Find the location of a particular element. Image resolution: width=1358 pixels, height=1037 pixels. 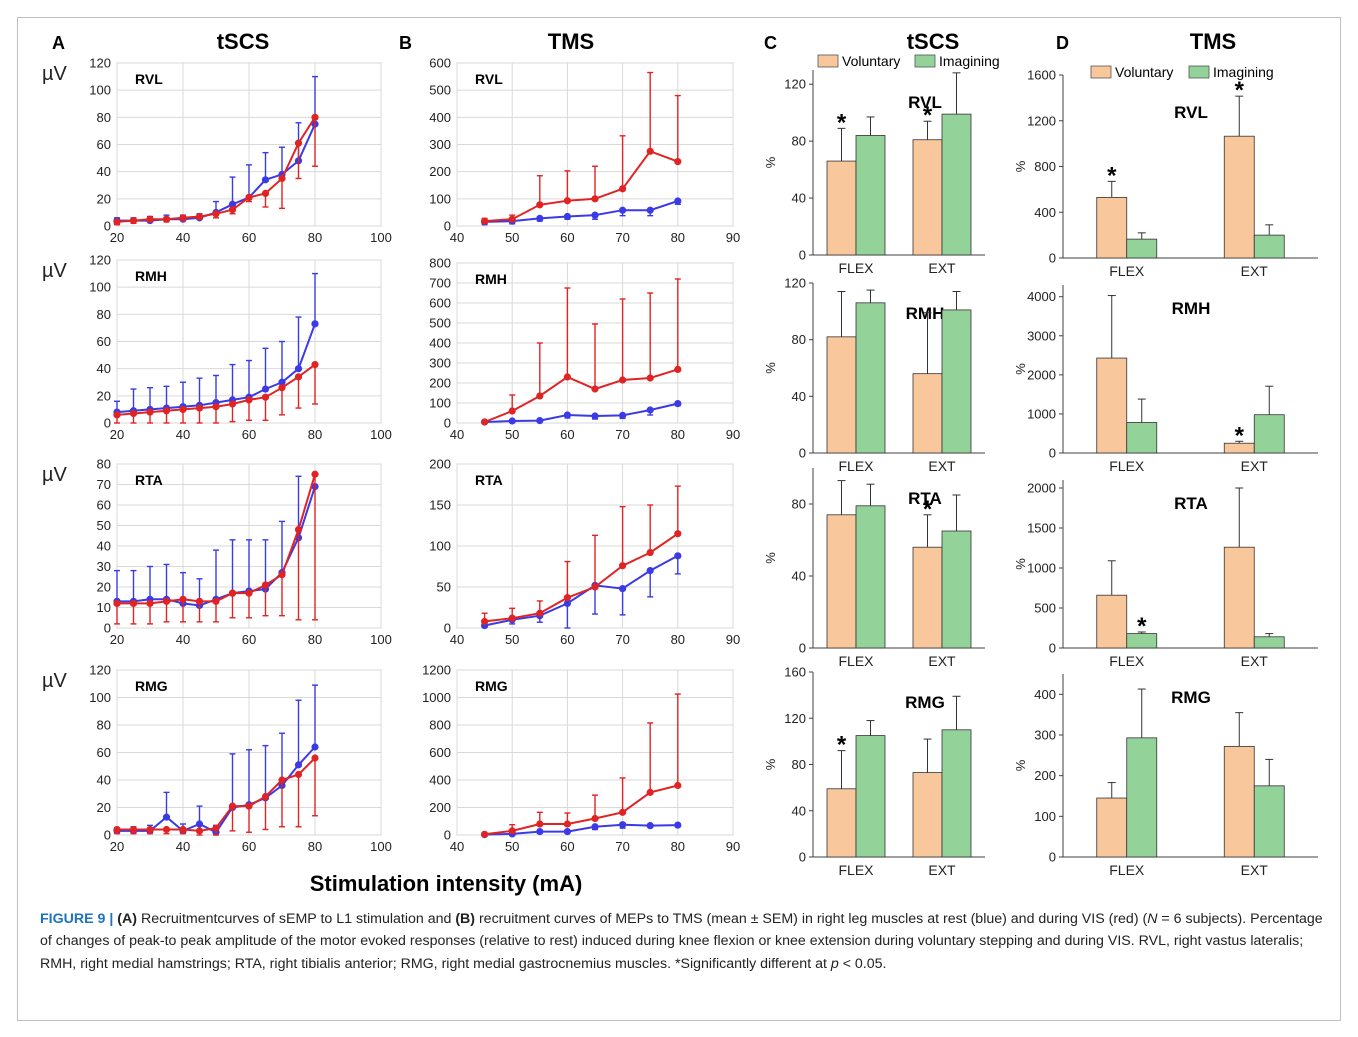

chart-d-rta: 0 500 1000 1500 2000% RTA FLEX EXT * is located at coordinates (1165, 574).